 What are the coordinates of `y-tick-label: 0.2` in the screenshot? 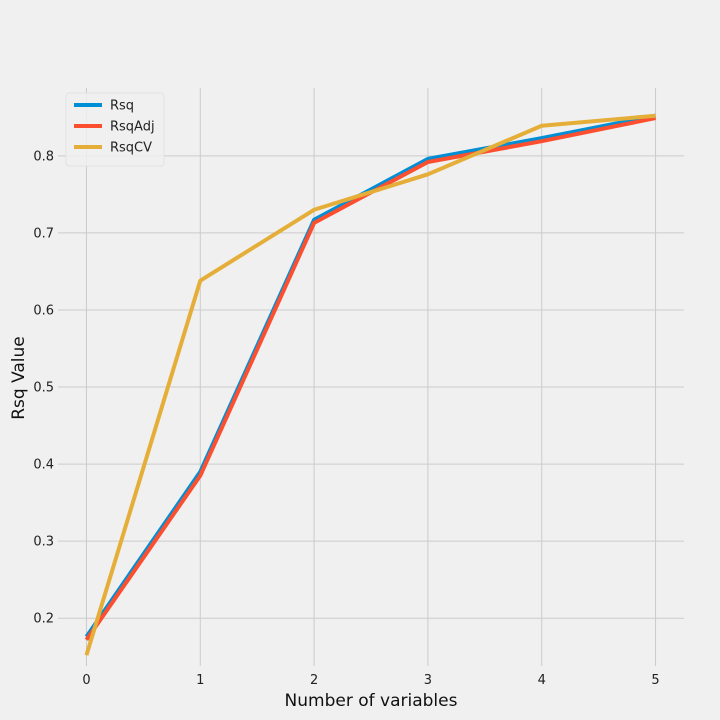 It's located at (43, 619).